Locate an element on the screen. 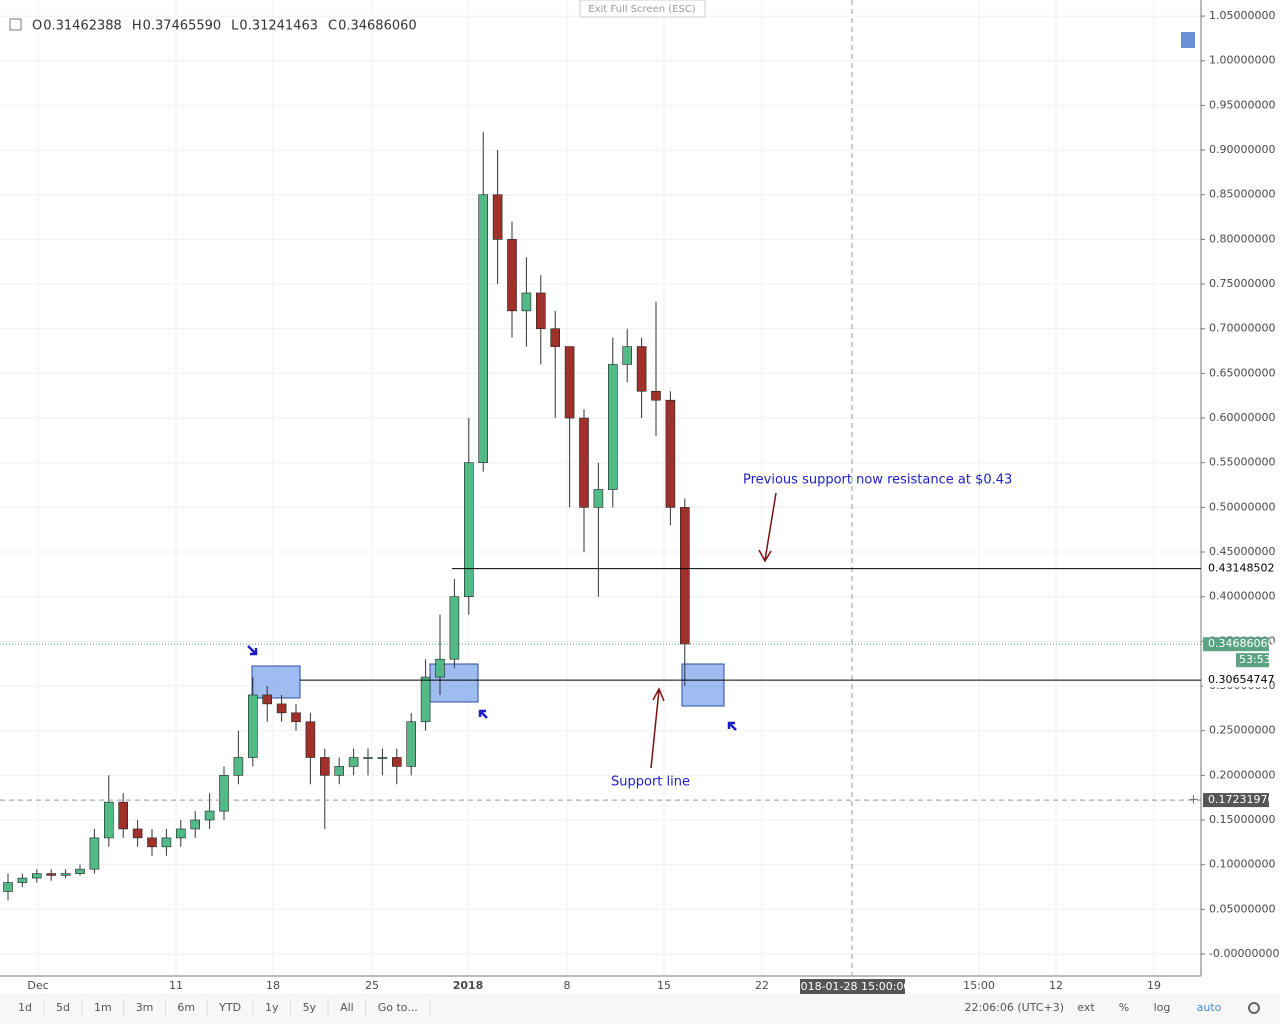  exit-label: Exit Full Screen (ESC) is located at coordinates (642, 9).